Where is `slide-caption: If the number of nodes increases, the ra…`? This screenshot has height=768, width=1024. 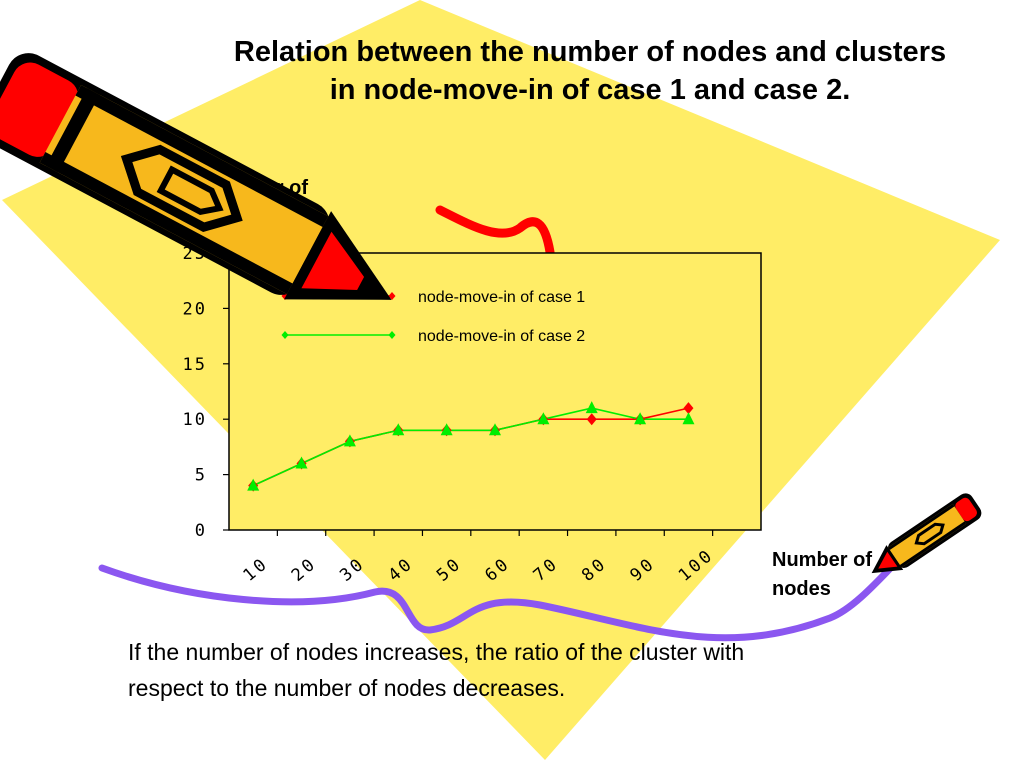
slide-caption: If the number of nodes increases, the ra… is located at coordinates (528, 670).